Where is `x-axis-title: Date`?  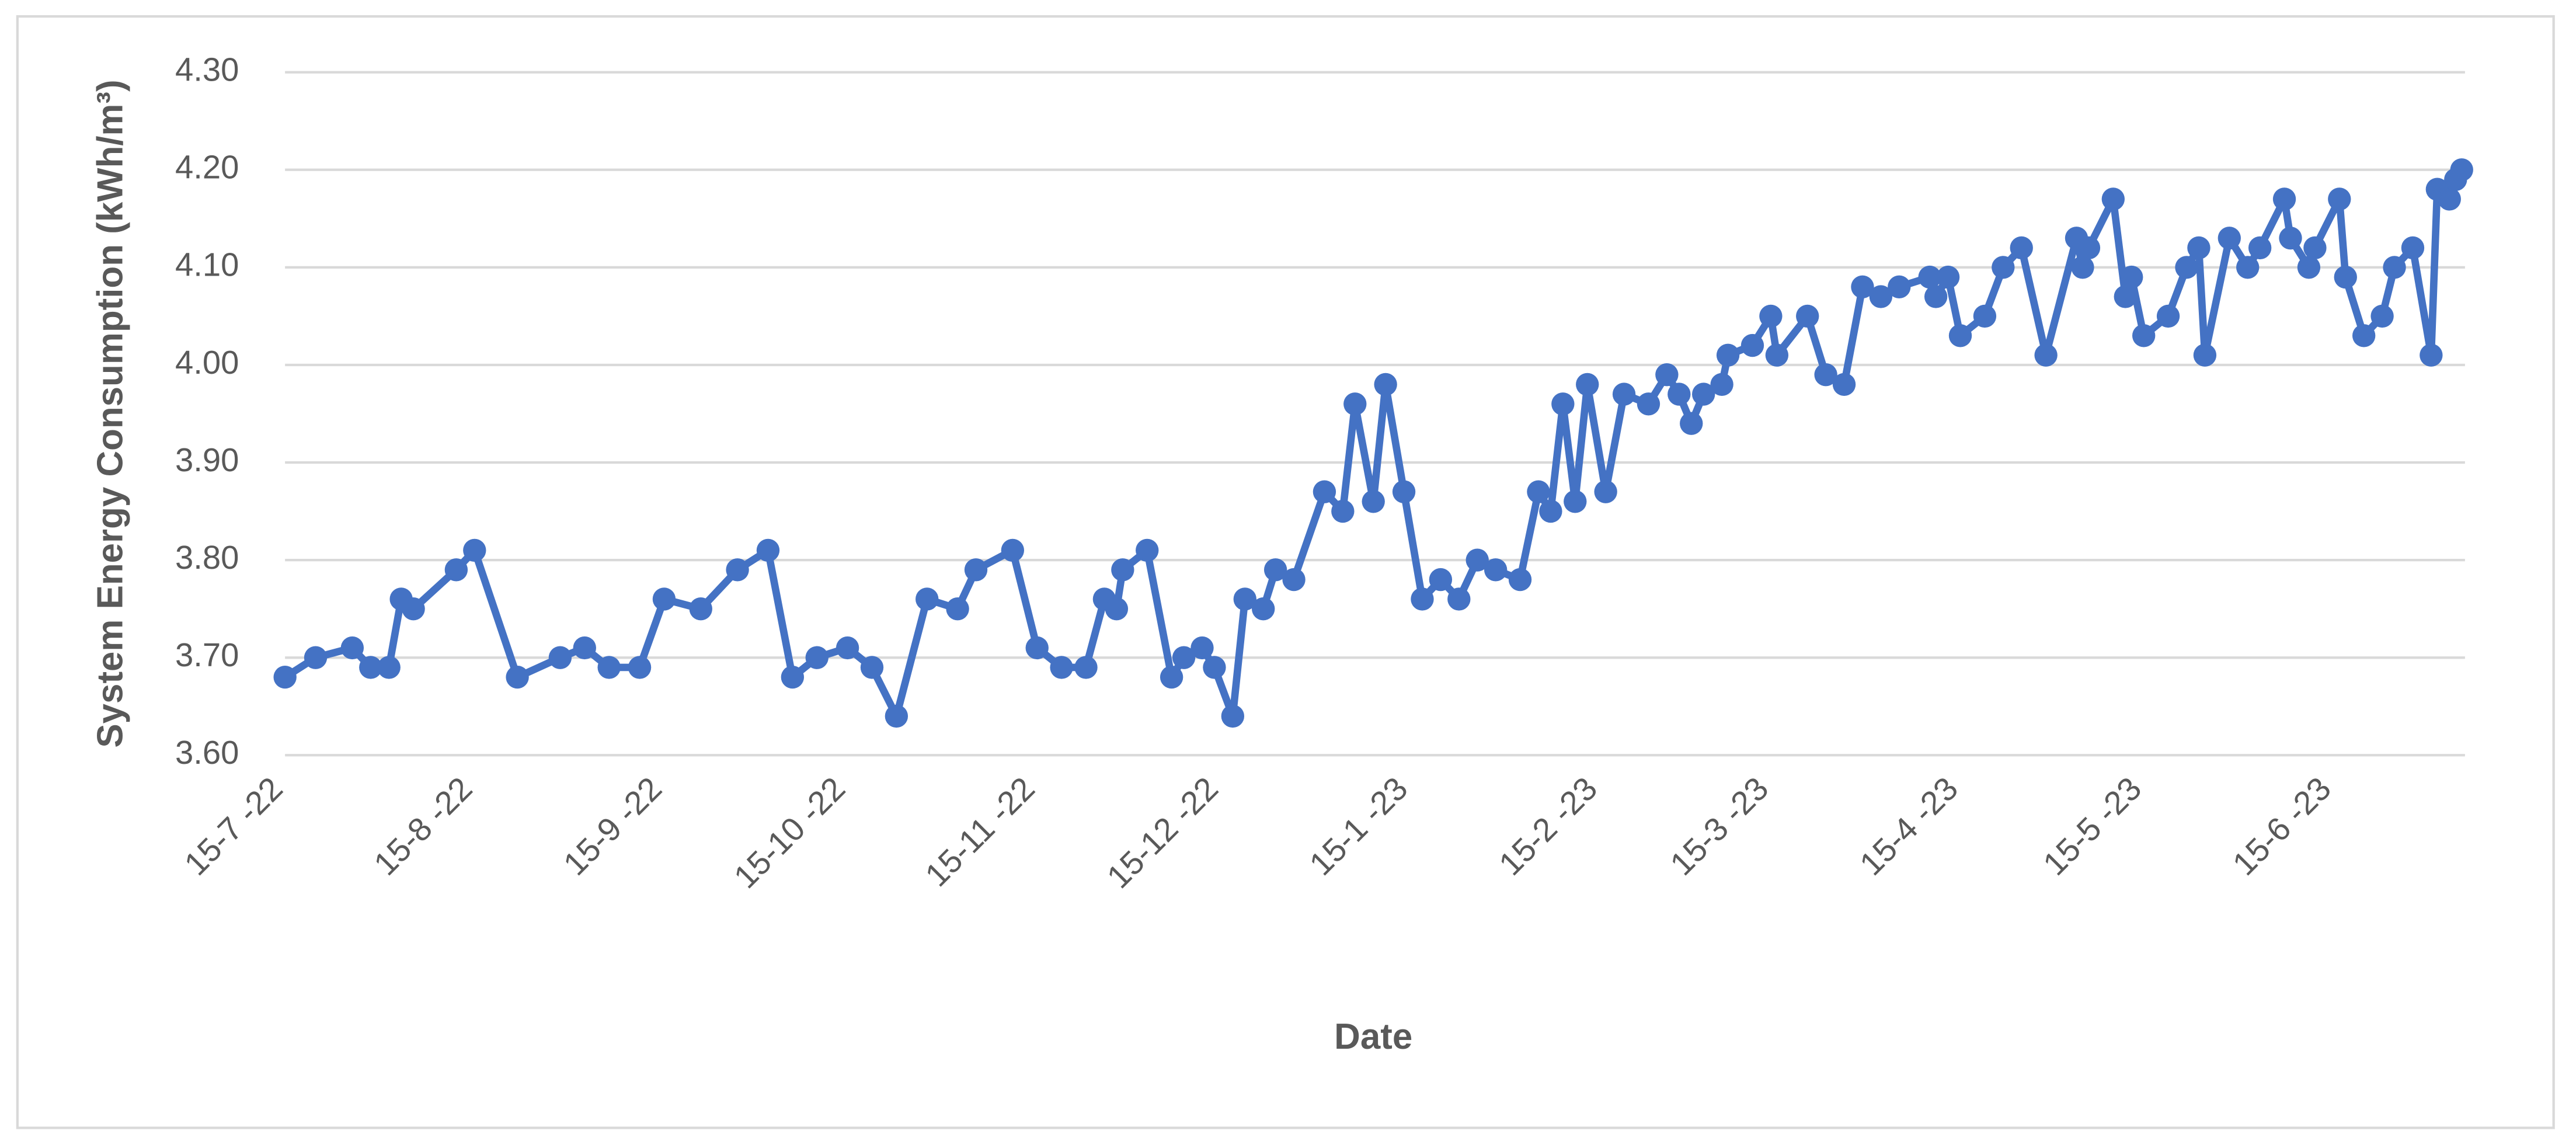
x-axis-title: Date is located at coordinates (1373, 1037).